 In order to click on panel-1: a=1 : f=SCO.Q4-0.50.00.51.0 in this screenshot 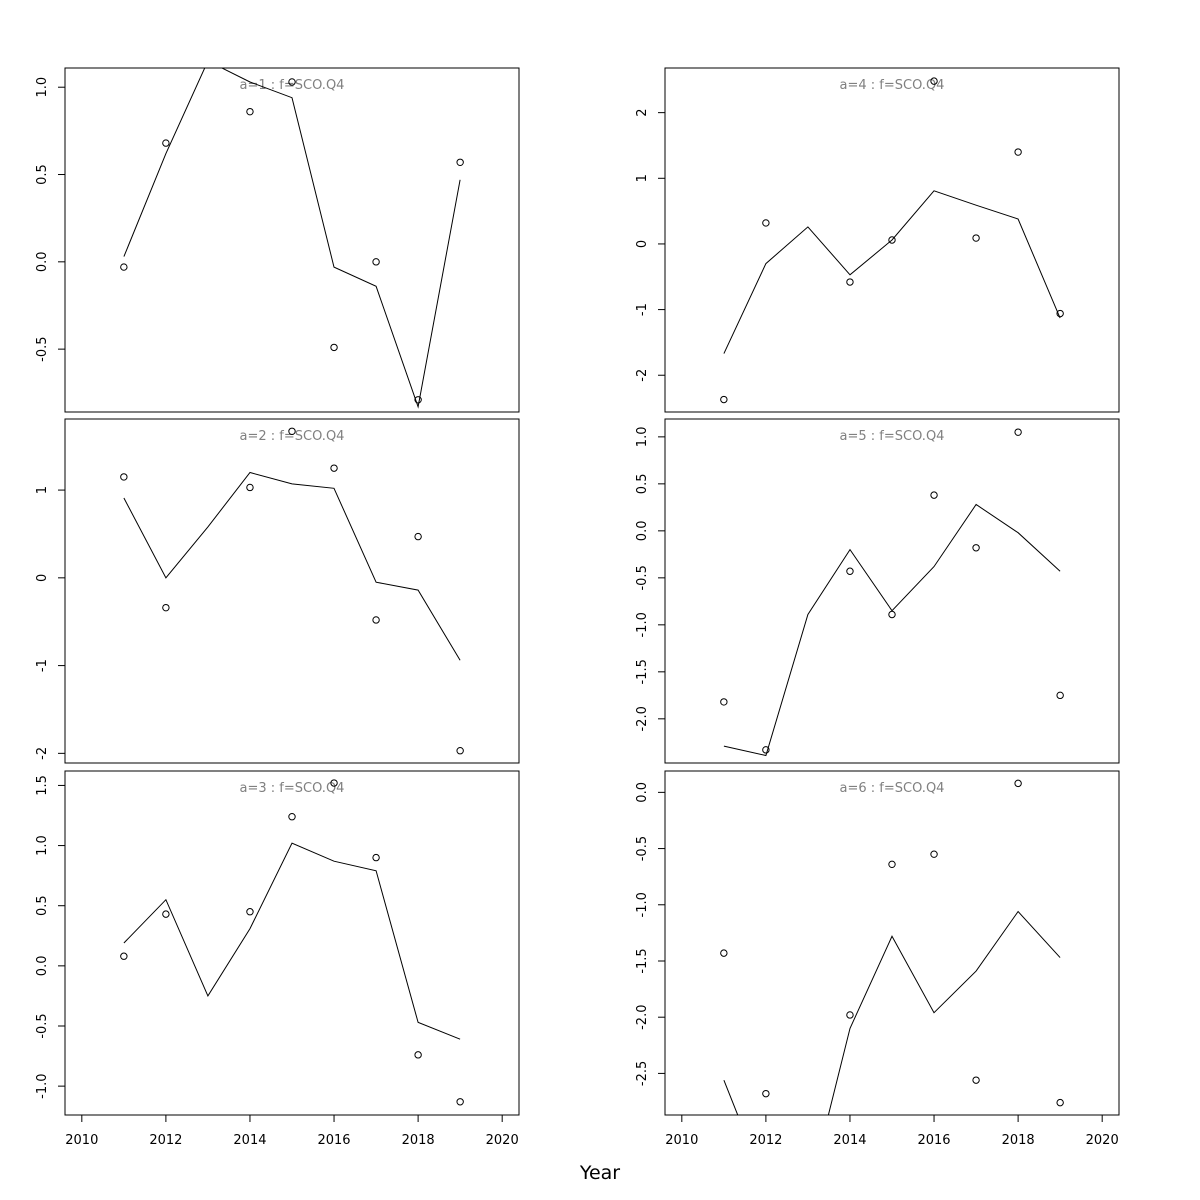, I will do `click(277, 240)`.